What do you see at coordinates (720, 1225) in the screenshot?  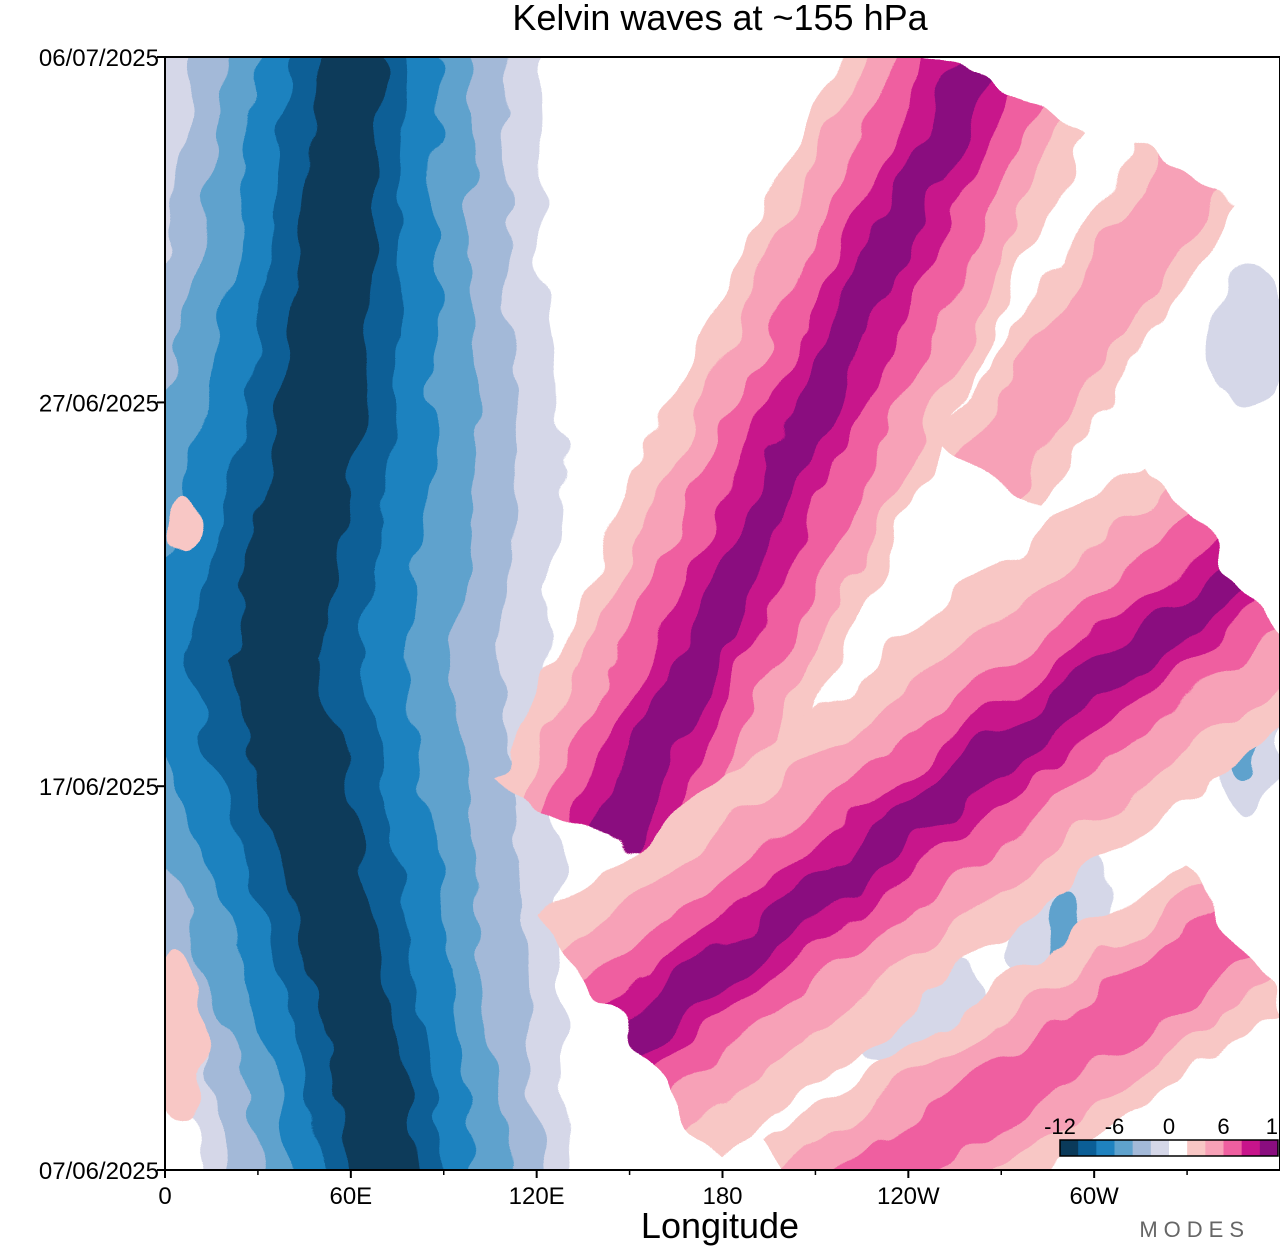 I see `x-axis-label: Longitude` at bounding box center [720, 1225].